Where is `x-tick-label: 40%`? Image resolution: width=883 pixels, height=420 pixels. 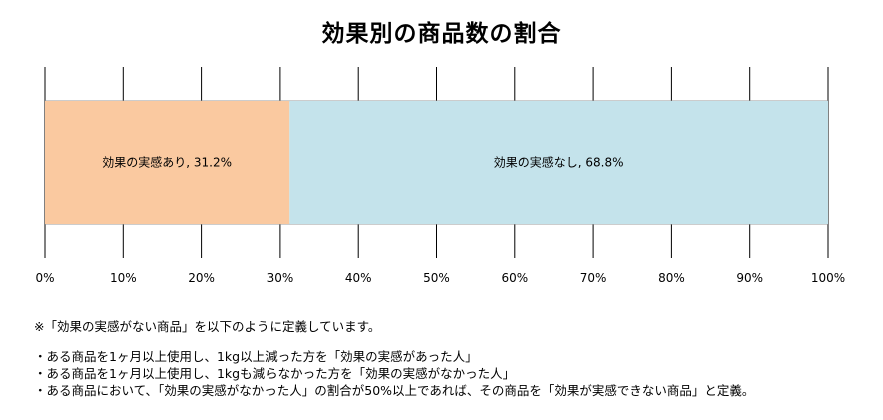 x-tick-label: 40% is located at coordinates (358, 278).